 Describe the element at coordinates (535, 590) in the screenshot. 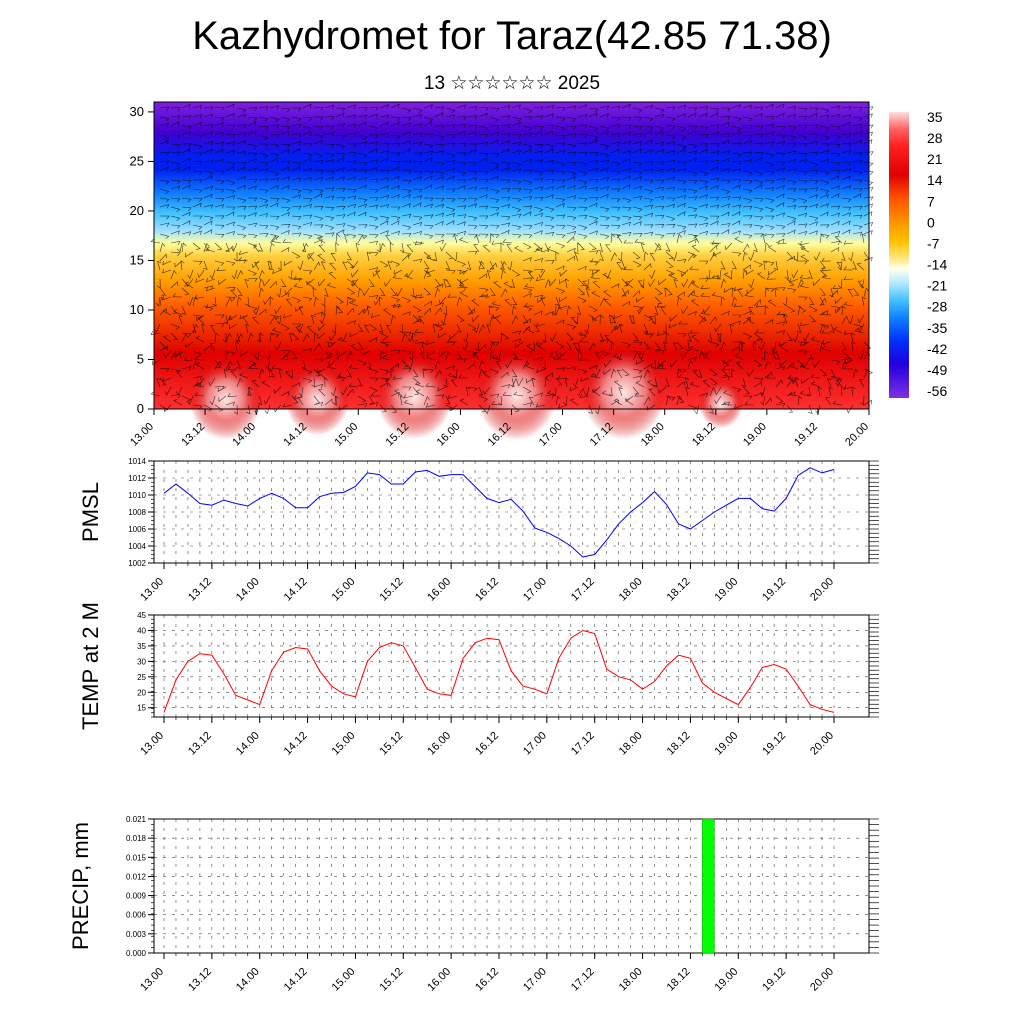

I see `pmsl-x-tick-label: 17.00` at that location.